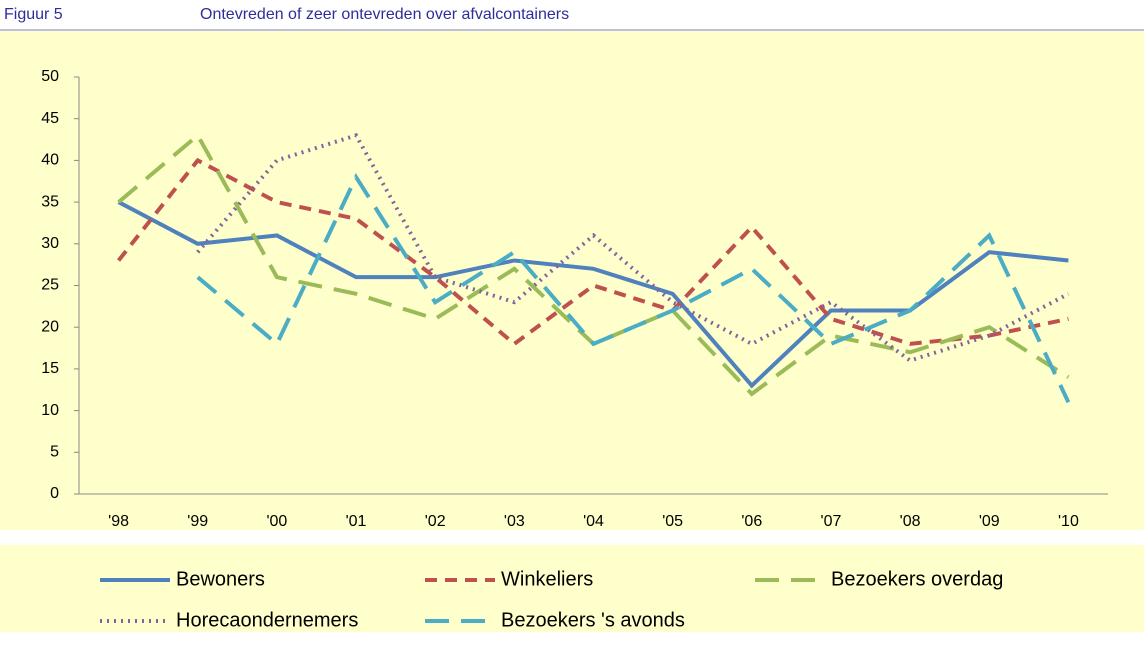 The image size is (1144, 657). I want to click on x-tick-label: '03, so click(514, 521).